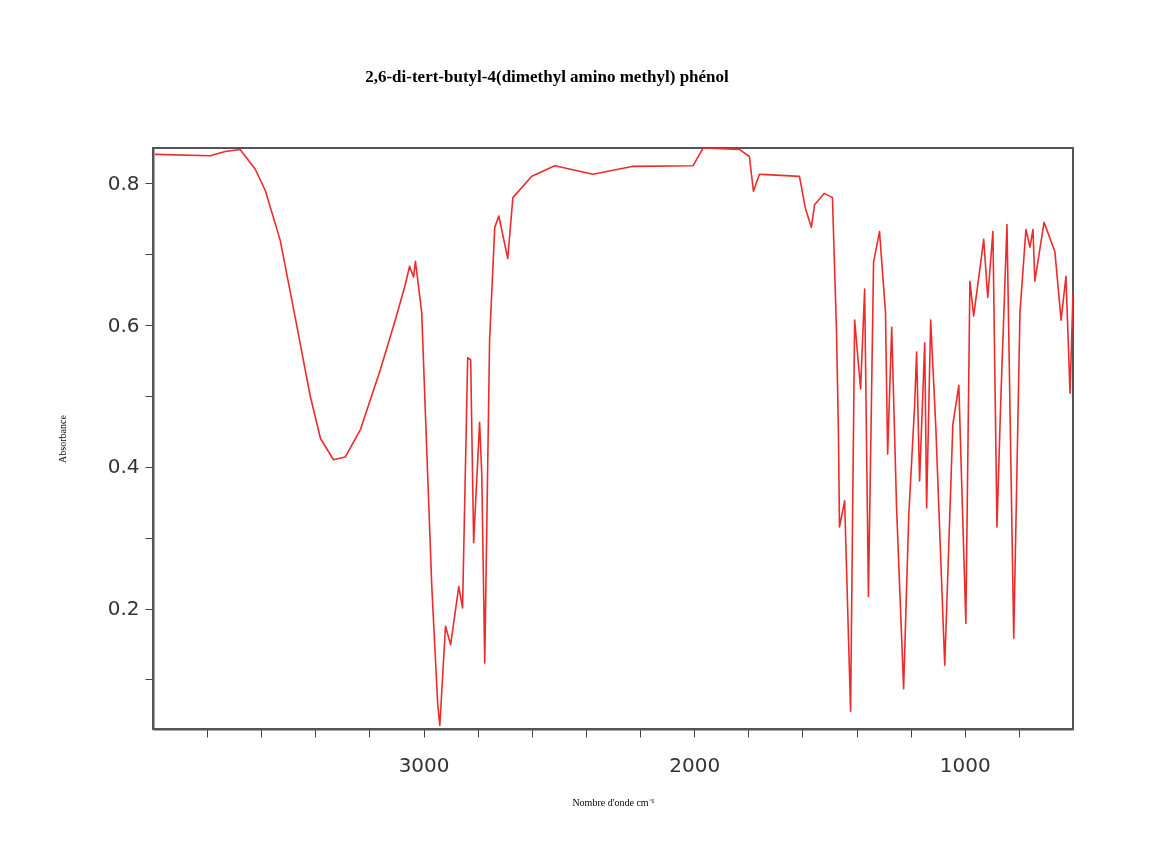 The width and height of the screenshot is (1171, 865). Describe the element at coordinates (547, 76) in the screenshot. I see `chart-title: 2,6-di-tert-butyl-4(dimethyl amino methyl) phénol` at that location.